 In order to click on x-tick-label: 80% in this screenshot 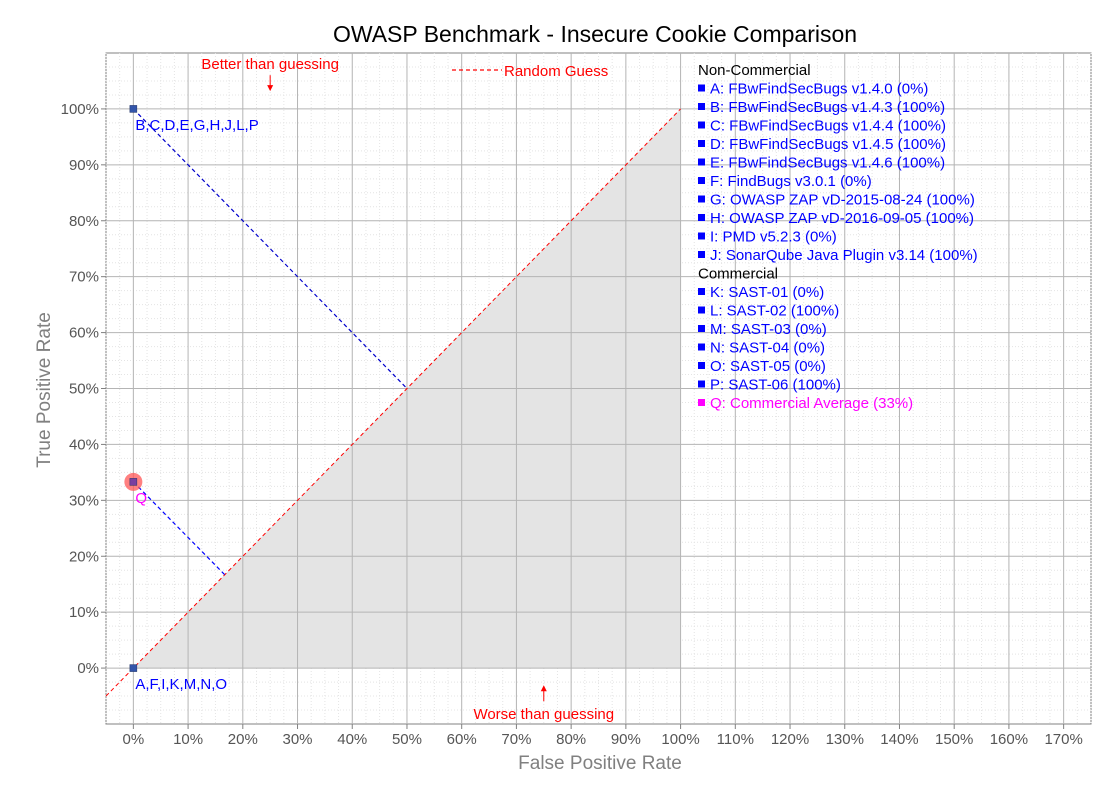, I will do `click(571, 739)`.